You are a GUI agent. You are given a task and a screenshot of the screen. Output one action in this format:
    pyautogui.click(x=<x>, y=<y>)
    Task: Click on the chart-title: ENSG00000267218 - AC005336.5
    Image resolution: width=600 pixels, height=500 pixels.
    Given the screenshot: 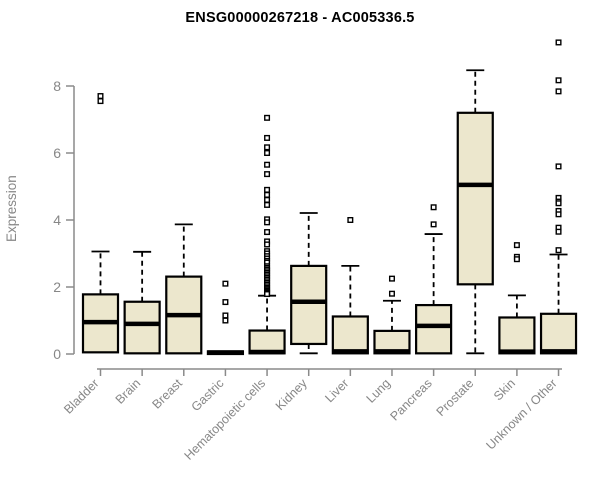 What is the action you would take?
    pyautogui.click(x=300, y=18)
    